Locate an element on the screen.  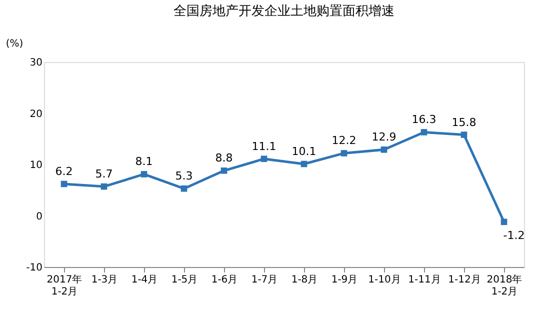
data-label: 6.2 is located at coordinates (64, 171).